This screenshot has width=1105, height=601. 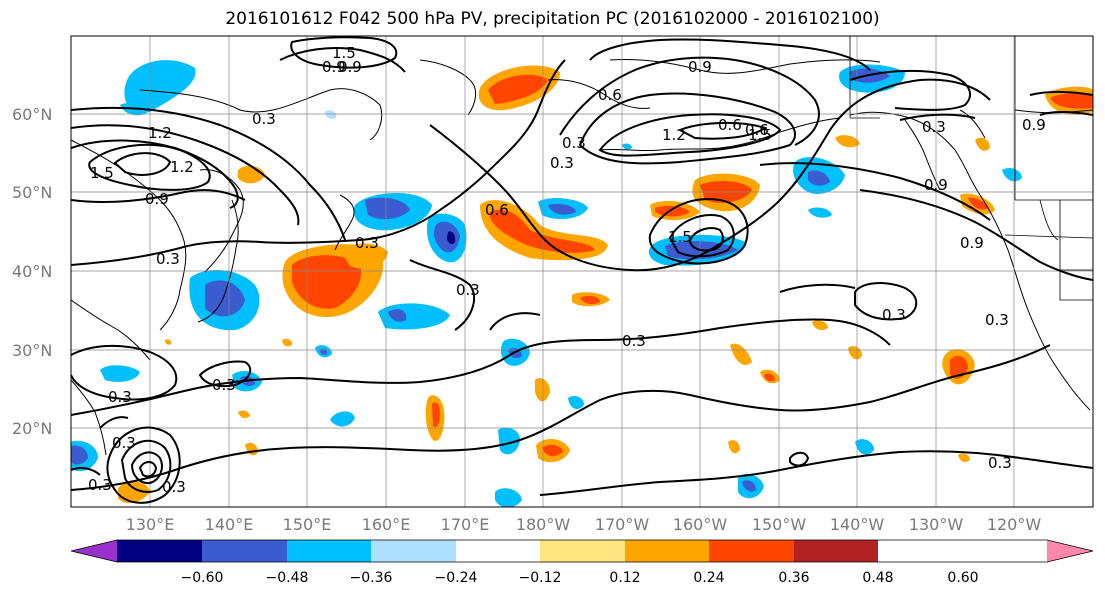 What do you see at coordinates (857, 524) in the screenshot?
I see `lon-label: 140°W` at bounding box center [857, 524].